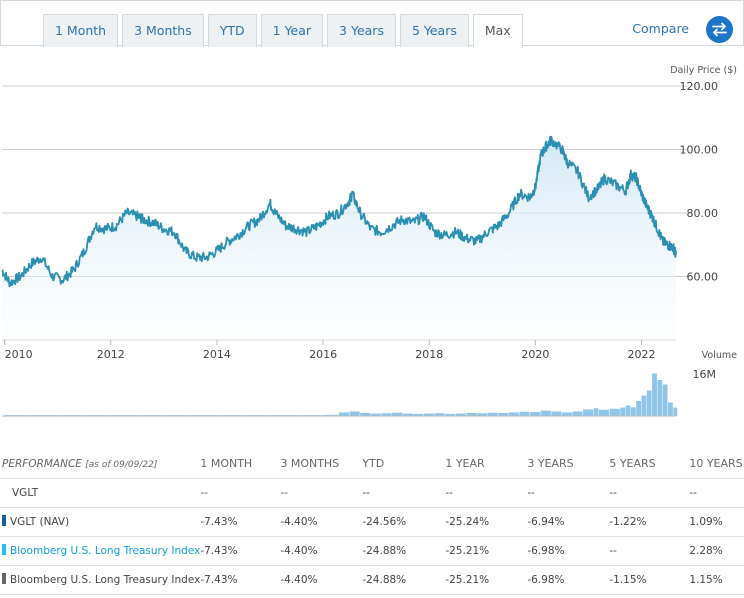 This screenshot has width=744, height=598. Describe the element at coordinates (649, 522) in the screenshot. I see `cell: -1.22%` at that location.